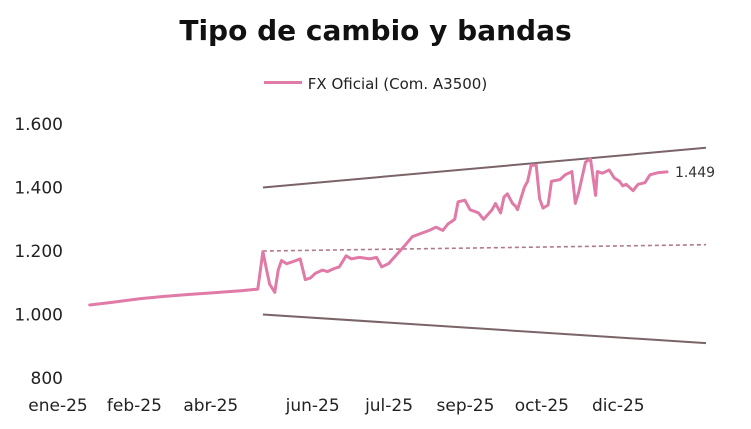 The height and width of the screenshot is (429, 751). I want to click on y-tick-label: 1.400, so click(38, 189).